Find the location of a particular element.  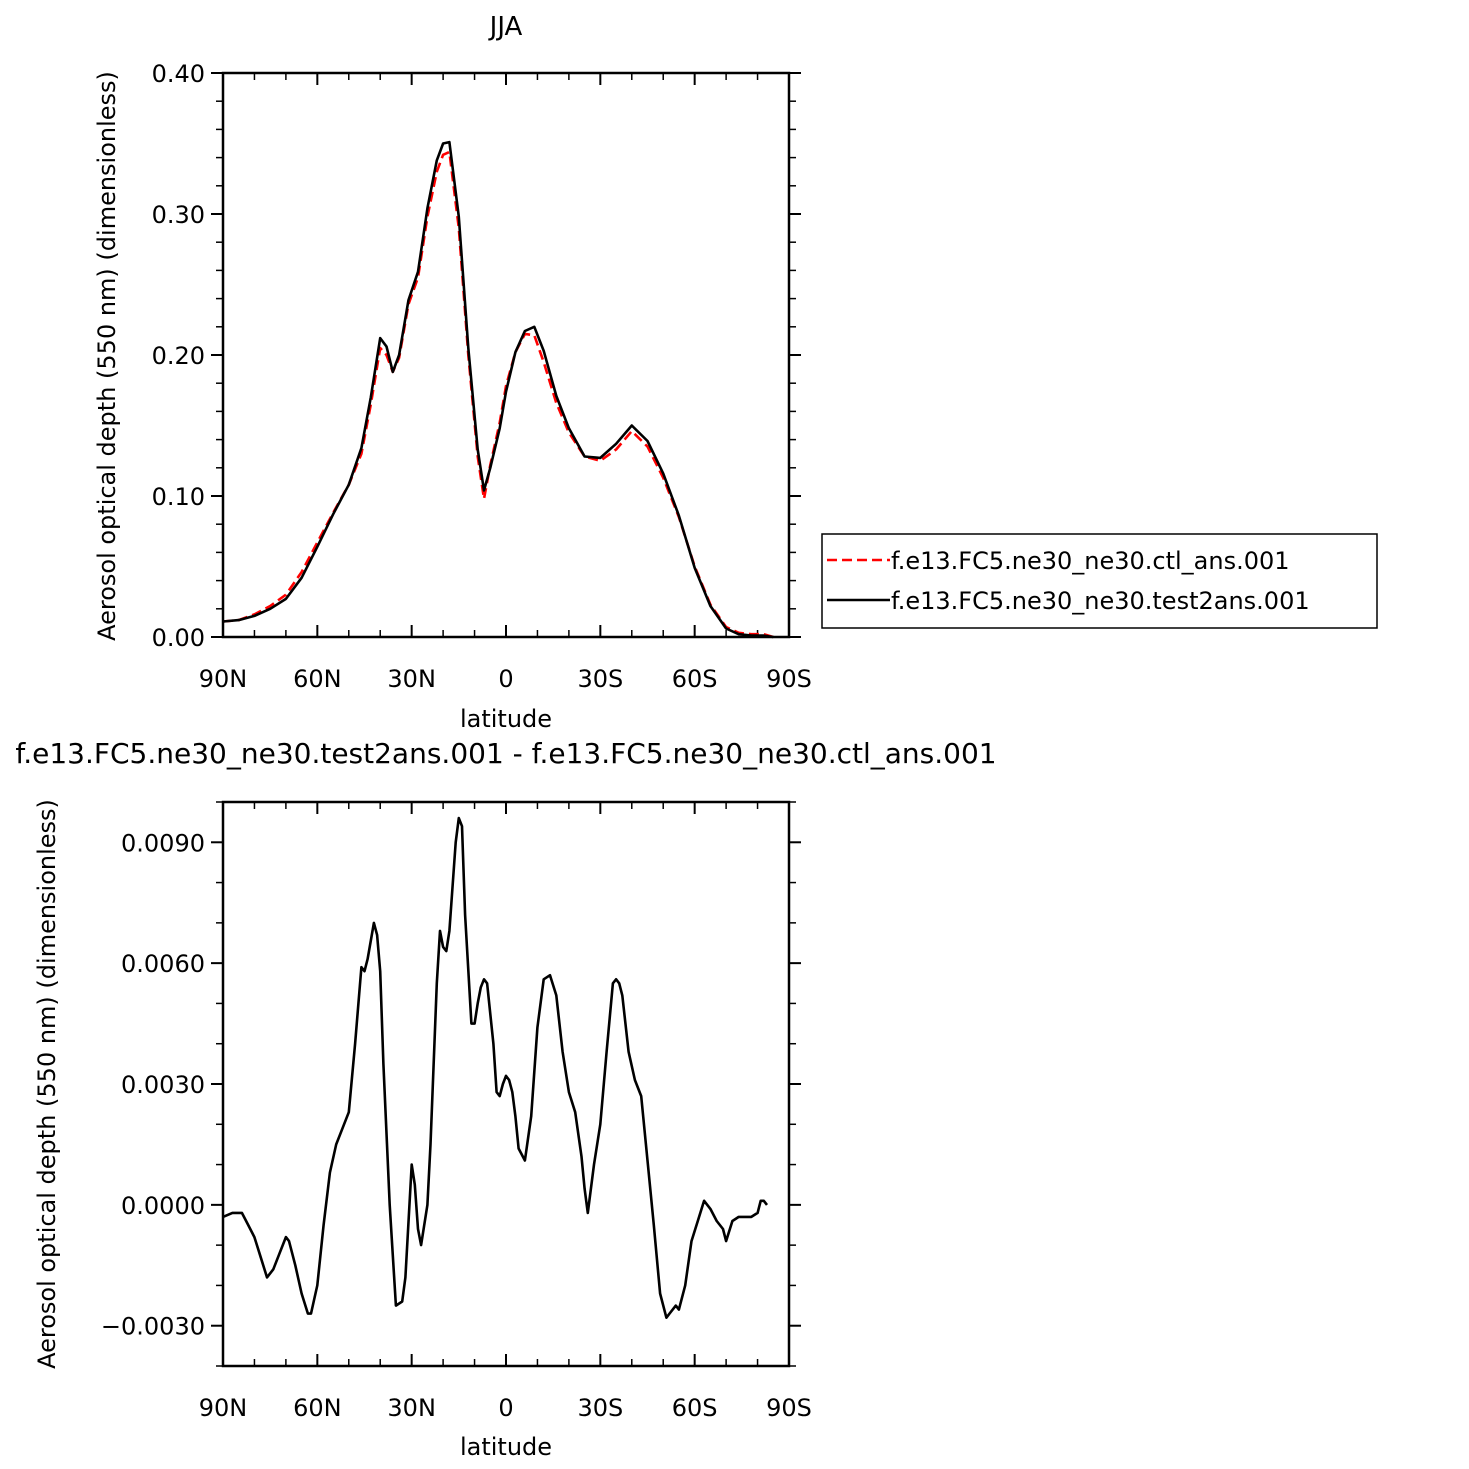

bottom-panel-series is located at coordinates (495, 1067).